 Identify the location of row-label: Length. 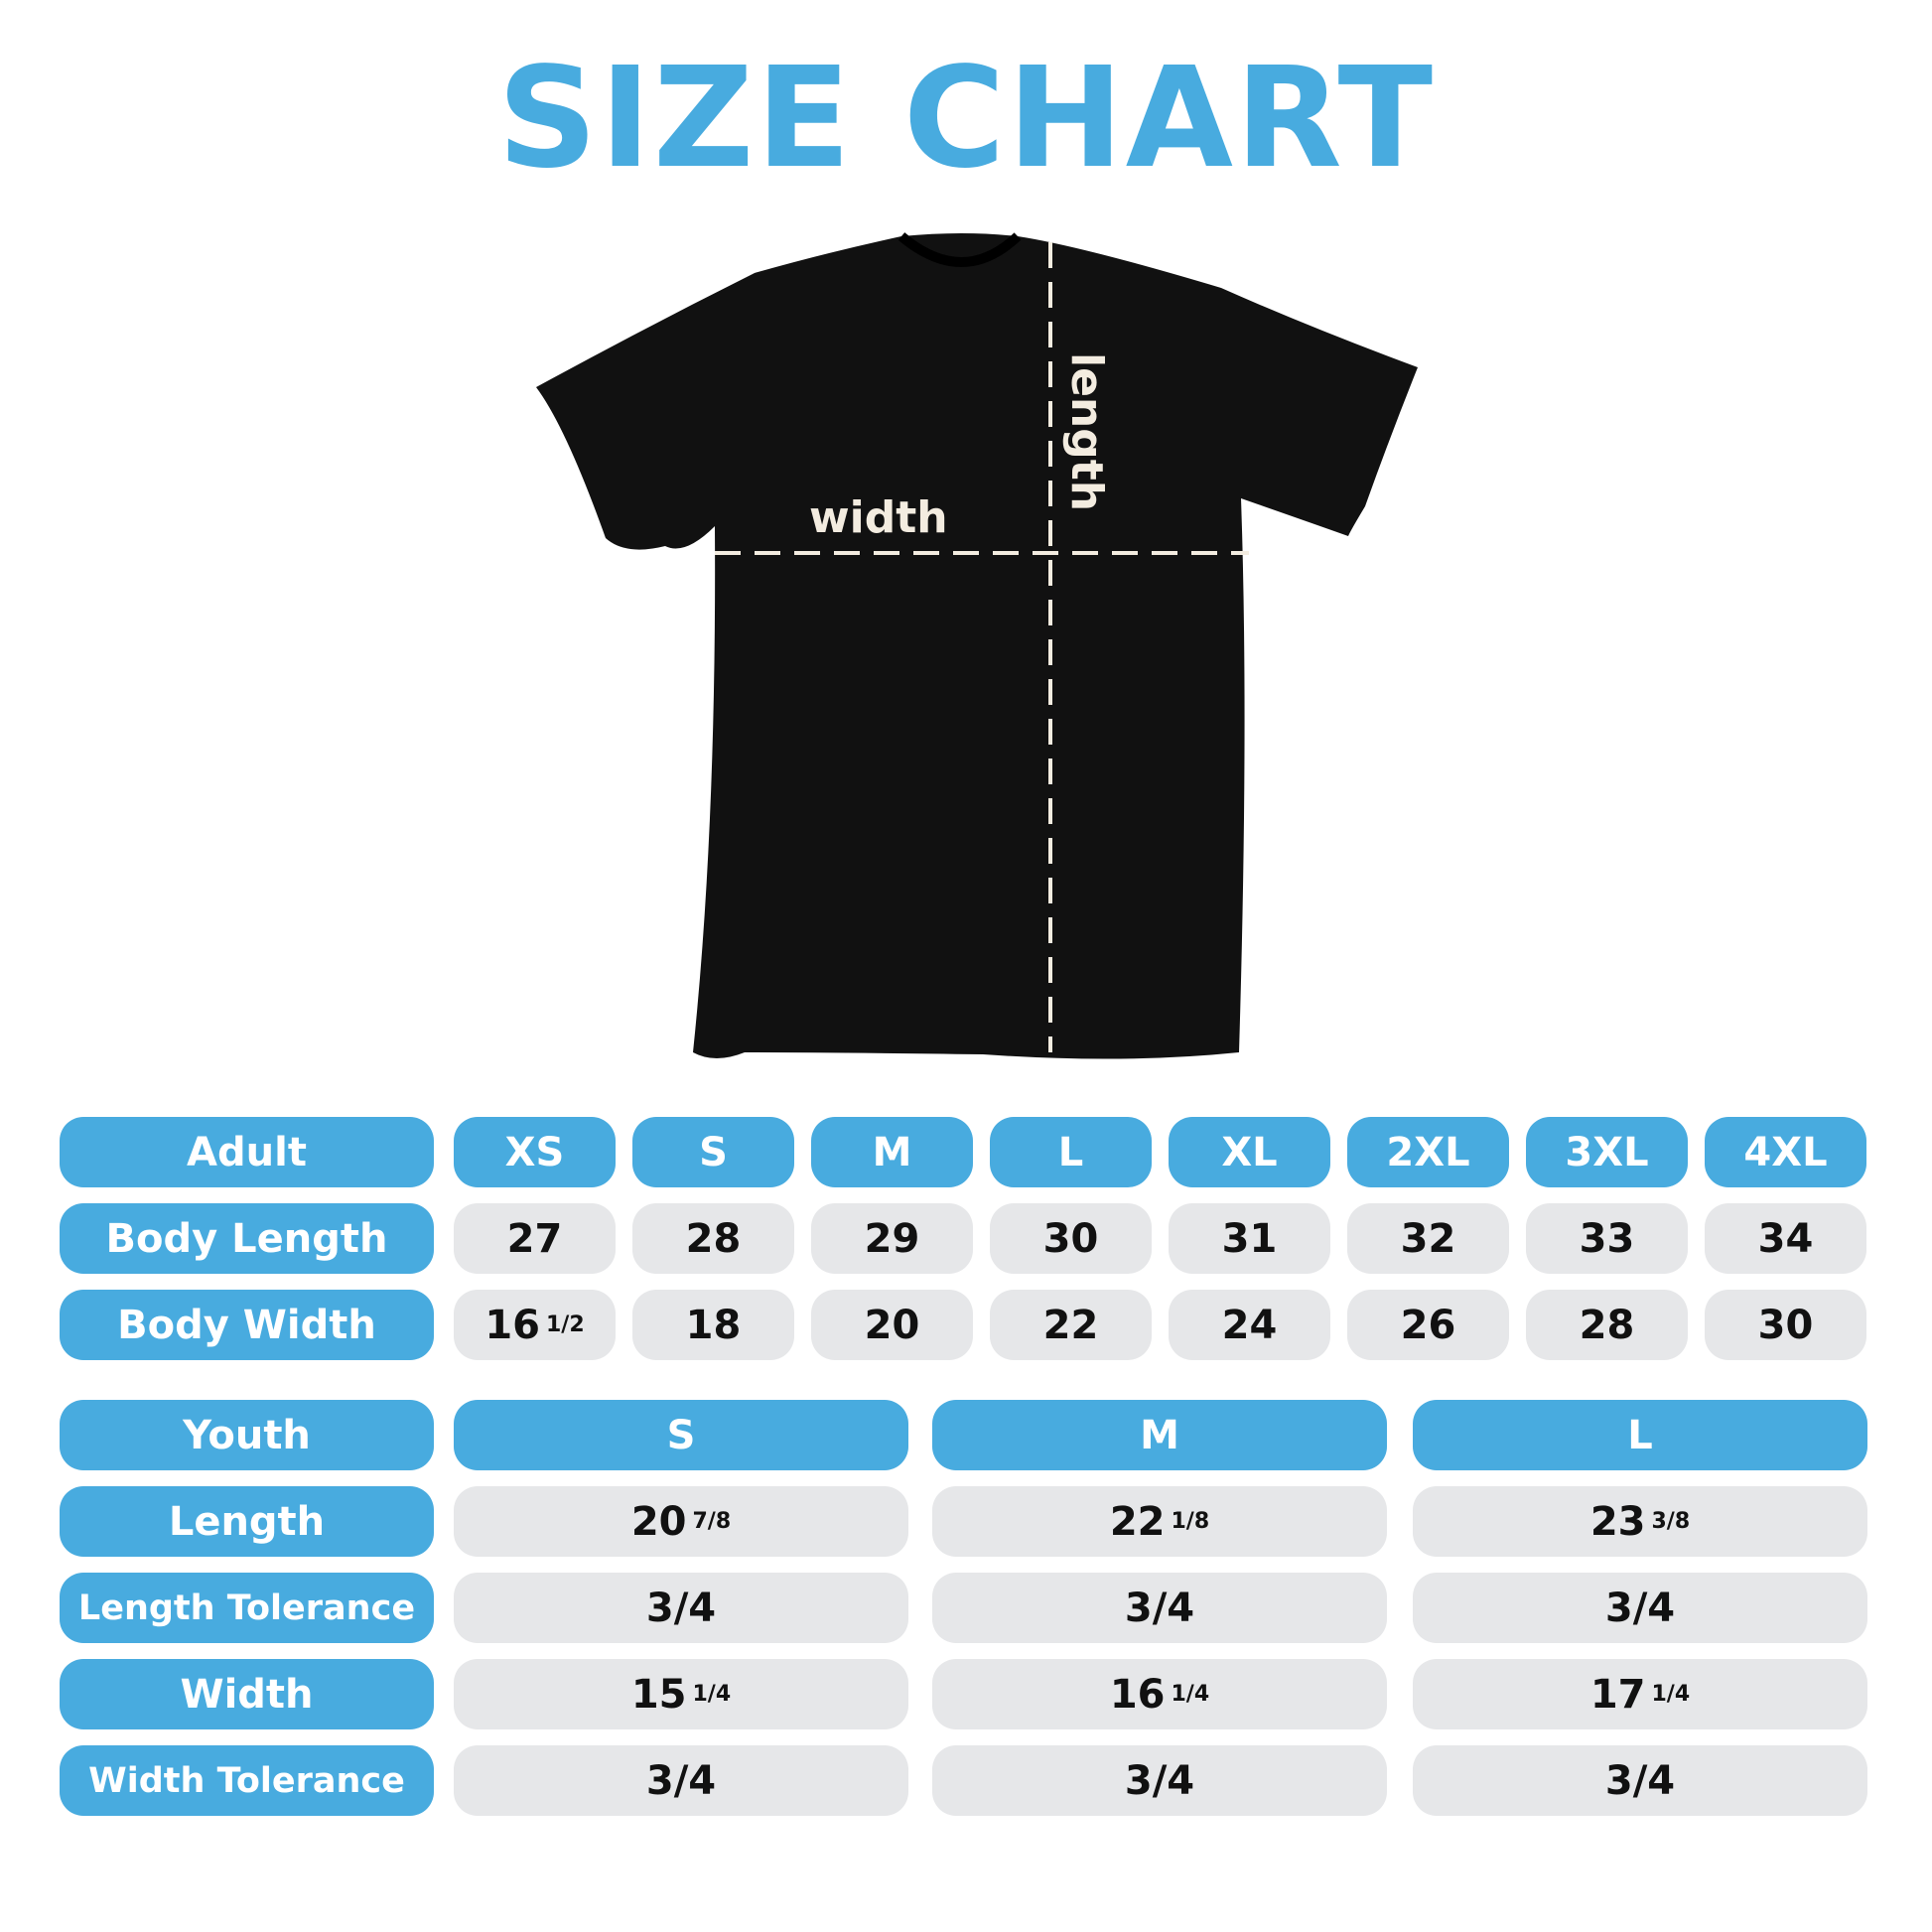
(247, 1522).